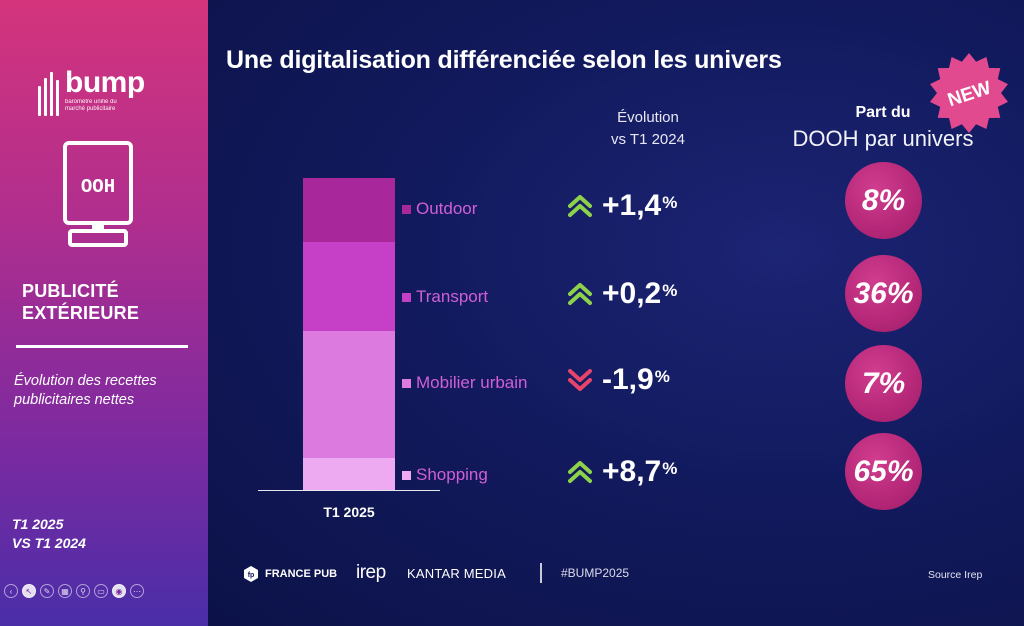  What do you see at coordinates (595, 573) in the screenshot?
I see `hashtag: #BUMP2025` at bounding box center [595, 573].